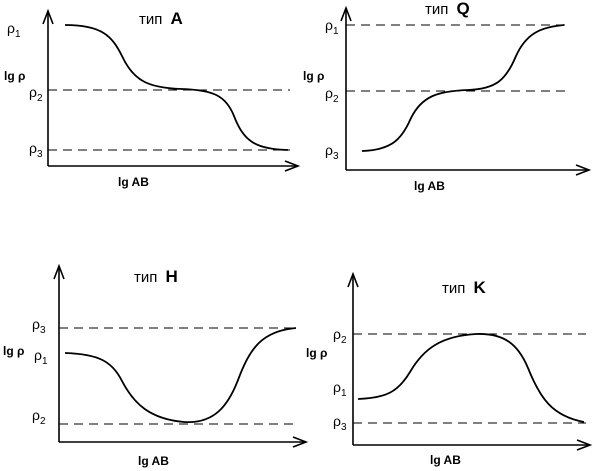  What do you see at coordinates (471, 378) in the screenshot?
I see `panel-k-curve` at bounding box center [471, 378].